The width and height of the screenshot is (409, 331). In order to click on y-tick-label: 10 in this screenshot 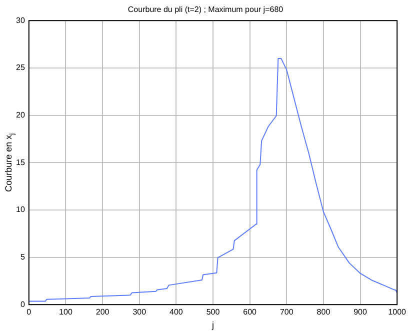, I will do `click(21, 209)`.